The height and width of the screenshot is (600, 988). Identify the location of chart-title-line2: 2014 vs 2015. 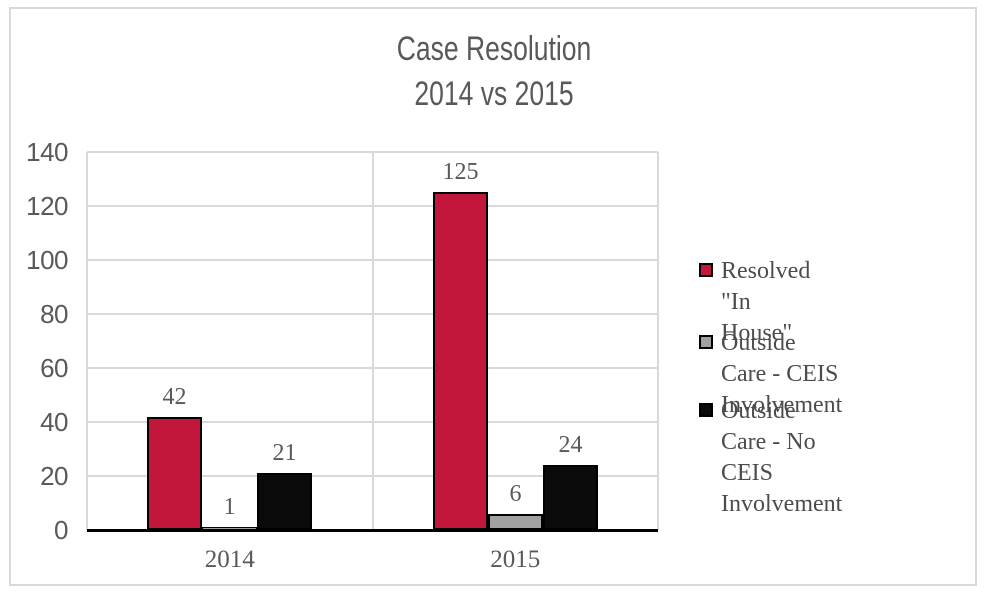
(494, 94).